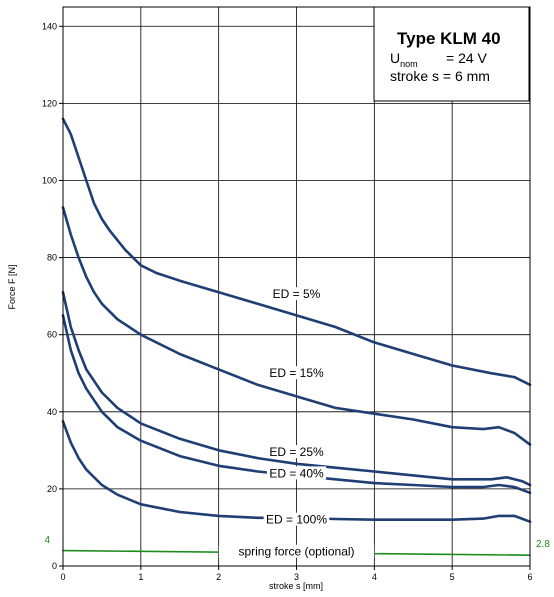 Image resolution: width=554 pixels, height=597 pixels. I want to click on info-box-frame, so click(451, 54).